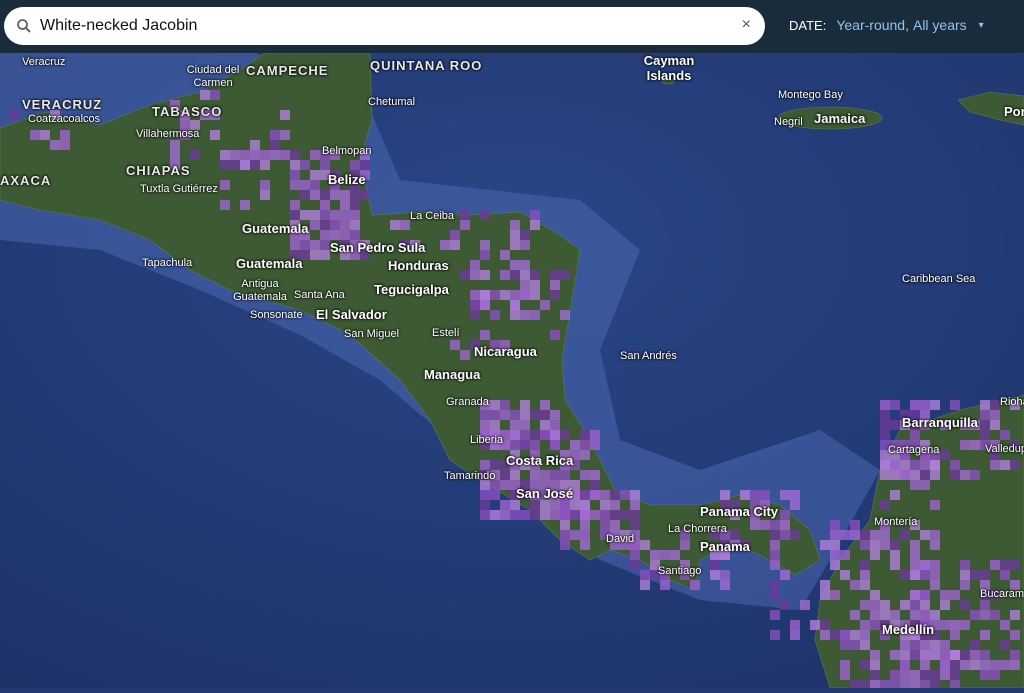  I want to click on map-label: Honduras, so click(418, 265).